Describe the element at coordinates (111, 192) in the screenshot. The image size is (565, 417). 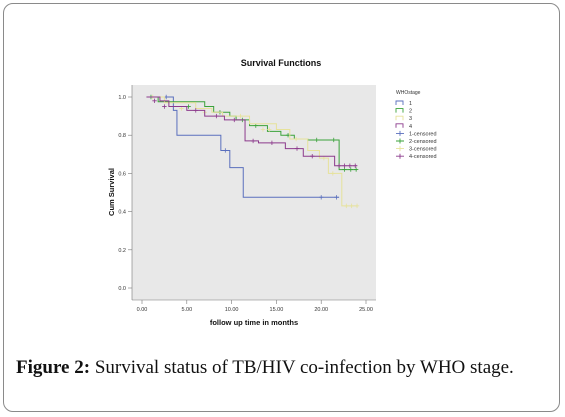
I see `y-axis-label: Cum Survival` at that location.